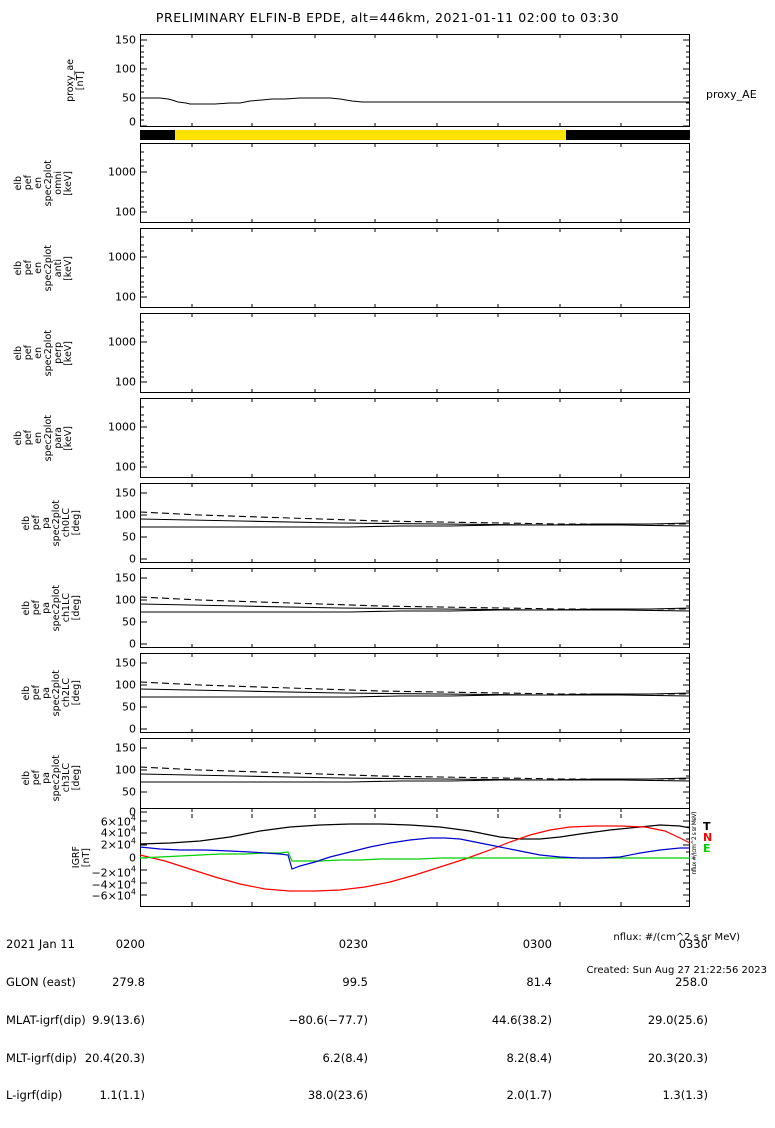 Image resolution: width=775 pixels, height=1128 pixels. I want to click on ylabel-en-anti: elb pef en spec2plot anti [keV], so click(43, 268).